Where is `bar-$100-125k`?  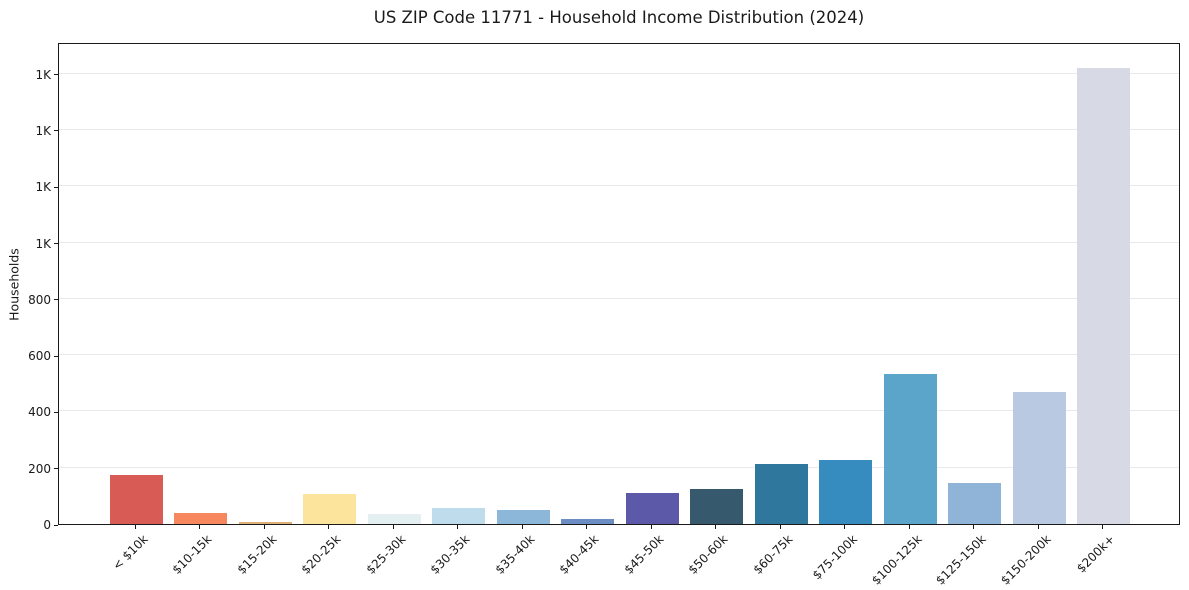
bar-$100-125k is located at coordinates (910, 448).